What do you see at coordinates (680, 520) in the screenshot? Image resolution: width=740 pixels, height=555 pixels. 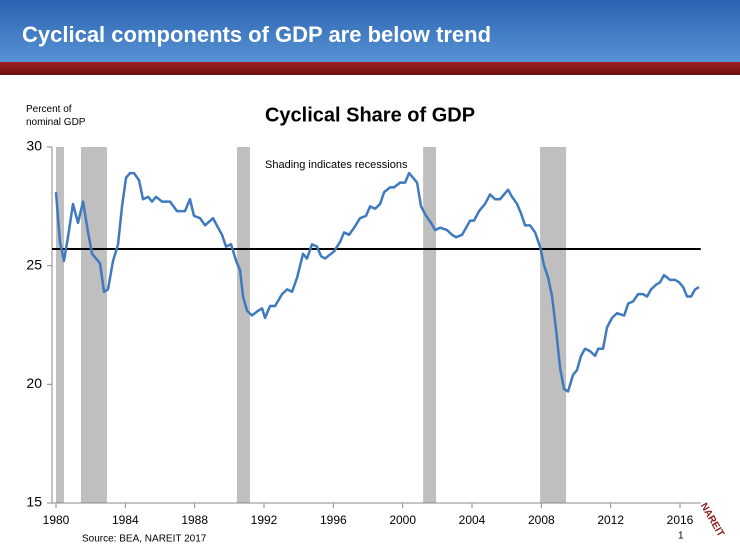 I see `x-tick-label: 2016` at bounding box center [680, 520].